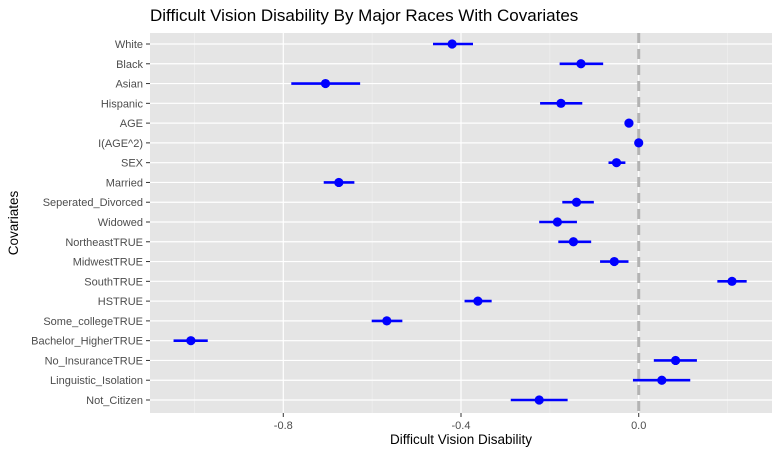 This screenshot has height=454, width=779. What do you see at coordinates (93, 203) in the screenshot?
I see `y-tick-label: Seperated_Divorced` at bounding box center [93, 203].